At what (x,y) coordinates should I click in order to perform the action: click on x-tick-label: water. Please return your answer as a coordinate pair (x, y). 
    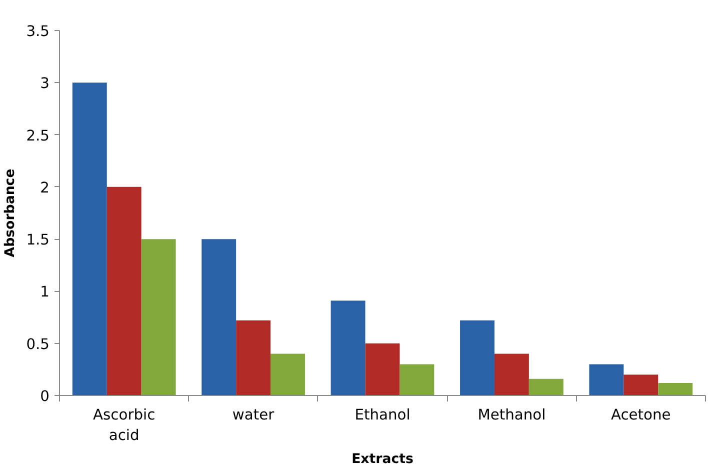
    Looking at the image, I should click on (254, 415).